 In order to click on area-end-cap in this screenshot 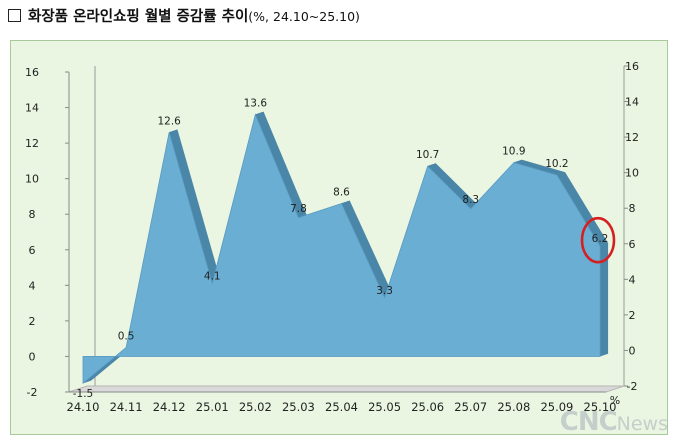, I will do `click(604, 300)`.